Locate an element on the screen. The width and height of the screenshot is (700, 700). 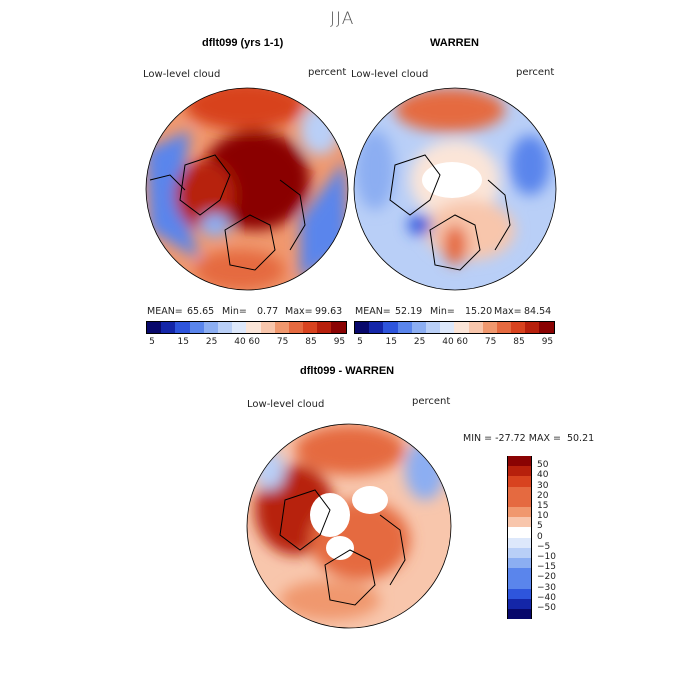
right-min-value: 15.20 is located at coordinates (479, 311).